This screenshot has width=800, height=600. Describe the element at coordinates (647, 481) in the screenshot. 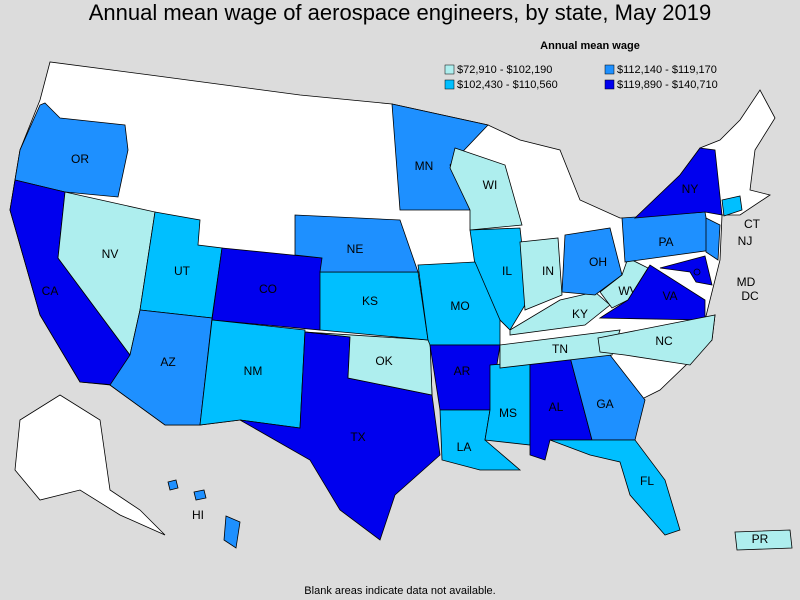

I see `state-label: FL` at that location.